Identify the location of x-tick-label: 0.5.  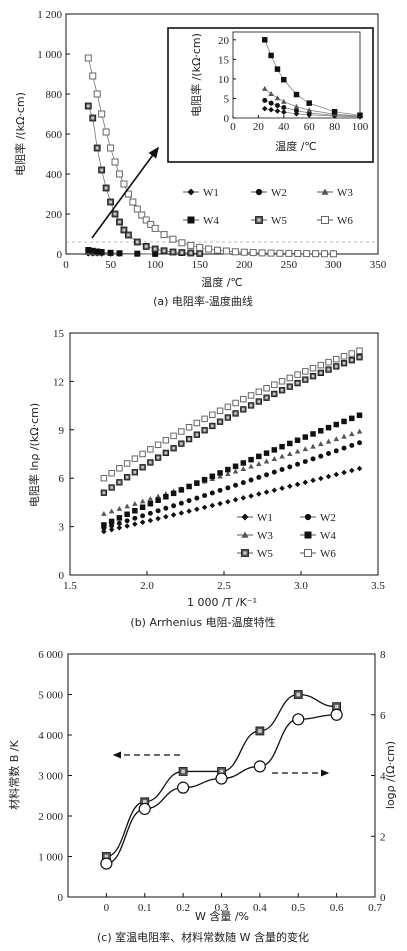
(298, 908).